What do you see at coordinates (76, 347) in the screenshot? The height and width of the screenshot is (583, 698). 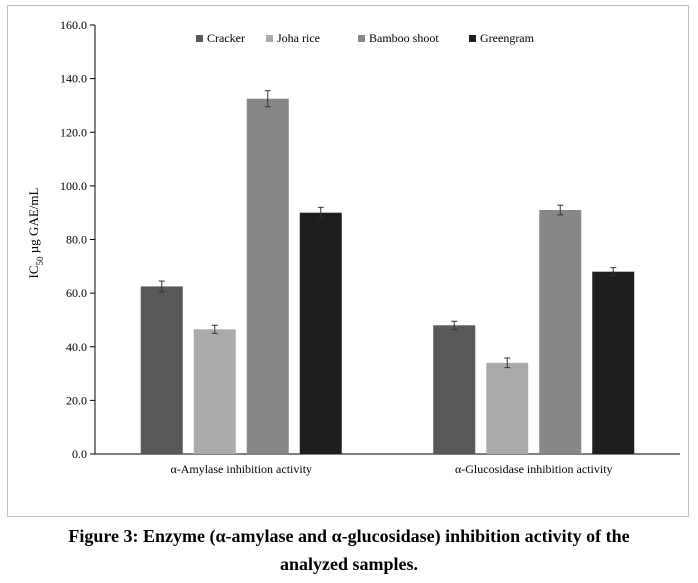 I see `y-tick-label: 40.0` at bounding box center [76, 347].